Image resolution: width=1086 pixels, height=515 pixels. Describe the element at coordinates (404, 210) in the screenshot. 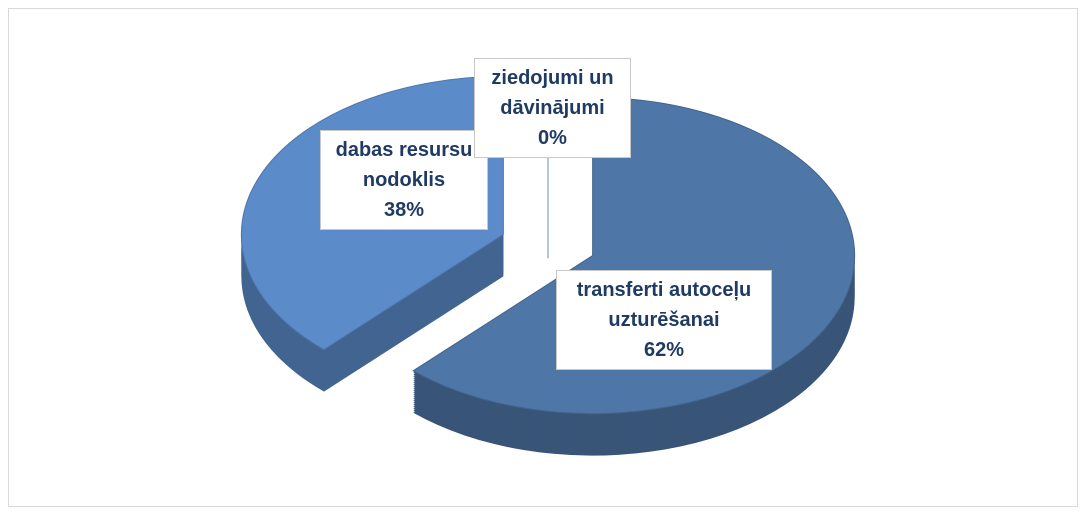

I see `label-value: 38%` at that location.